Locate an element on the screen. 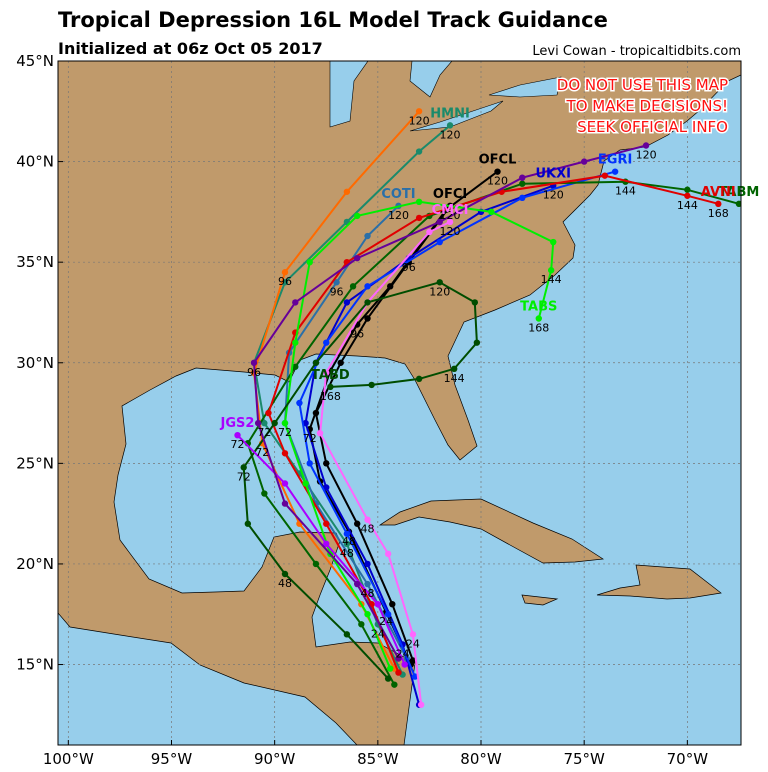 The height and width of the screenshot is (772, 768). track-name: OFCI is located at coordinates (450, 194).